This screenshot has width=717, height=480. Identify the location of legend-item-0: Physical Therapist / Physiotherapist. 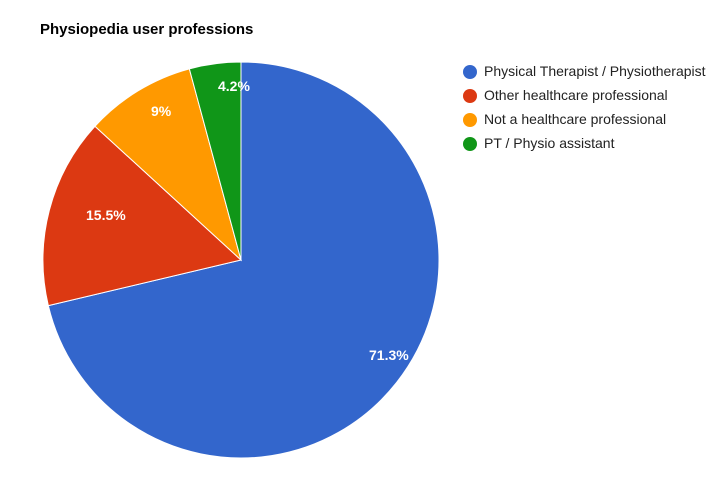
(585, 71).